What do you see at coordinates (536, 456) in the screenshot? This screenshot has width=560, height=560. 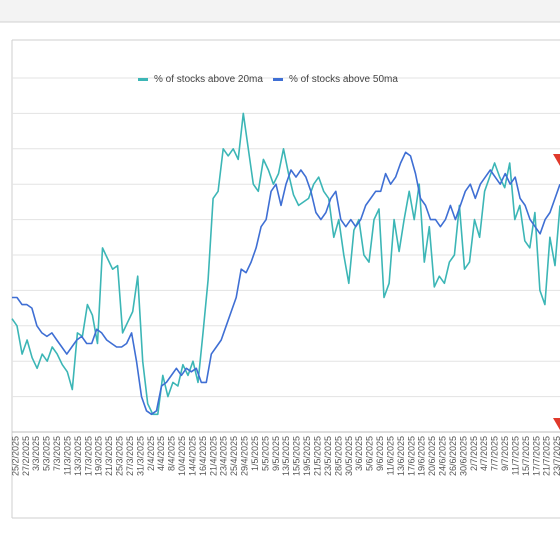 I see `x-tick-label: 17/7/2025` at bounding box center [536, 456].